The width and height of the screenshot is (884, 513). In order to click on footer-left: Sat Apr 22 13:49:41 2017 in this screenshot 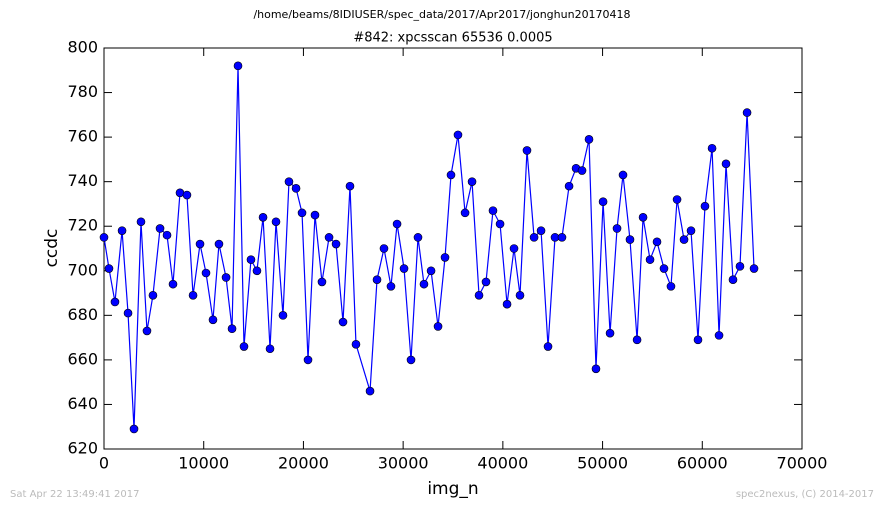, I will do `click(75, 494)`.